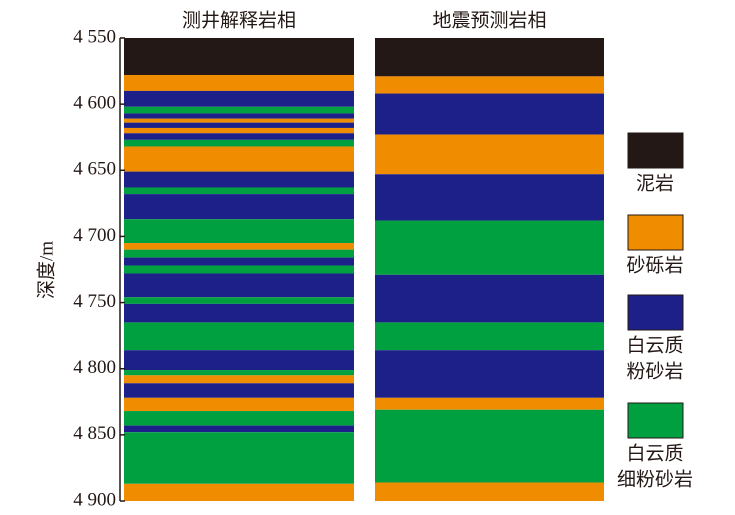  Describe the element at coordinates (94, 499) in the screenshot. I see `y-tick-label: 4 900` at that location.